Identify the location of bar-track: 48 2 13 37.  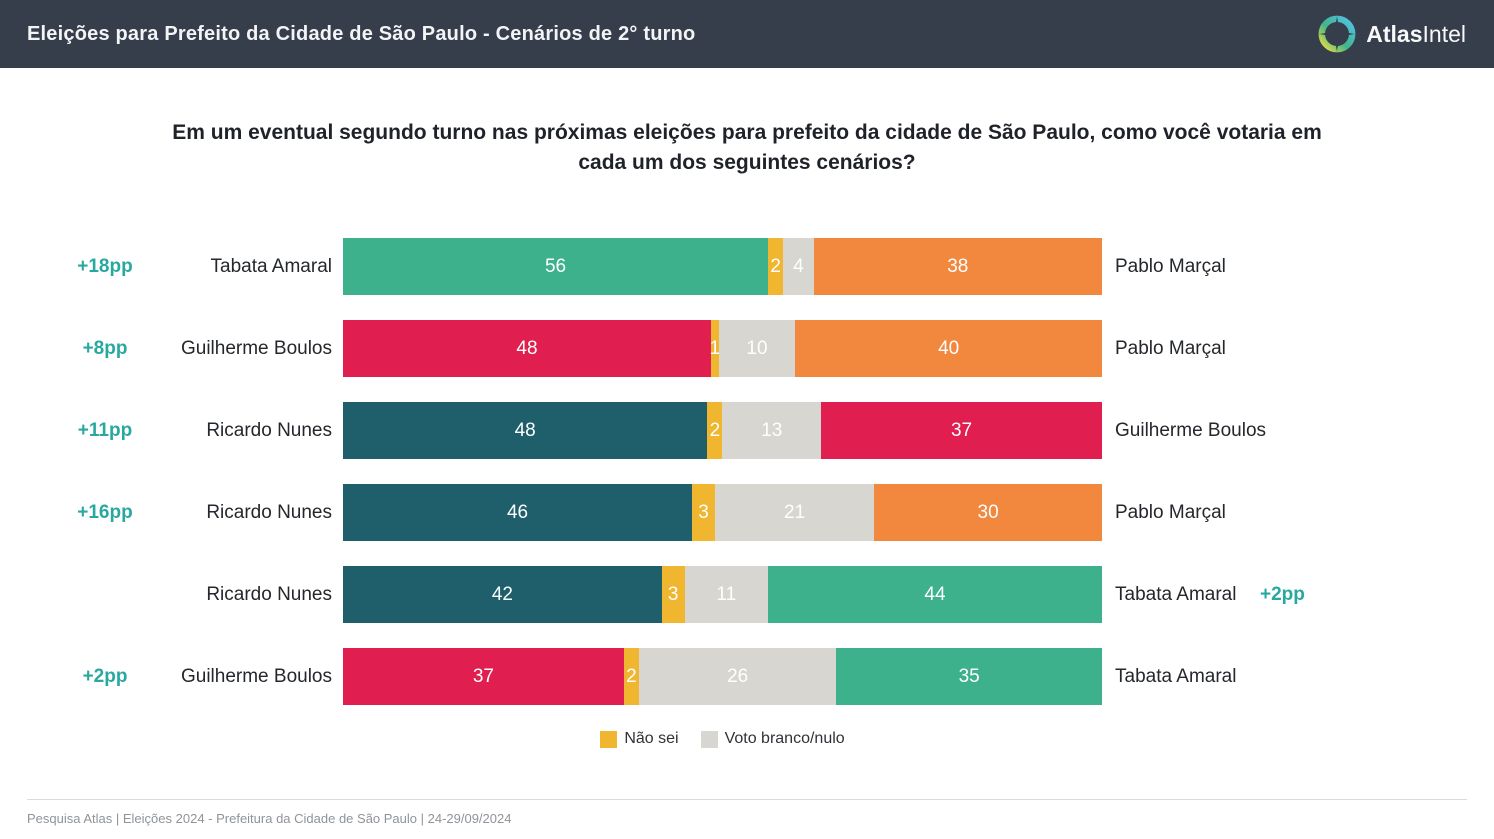
(722, 431).